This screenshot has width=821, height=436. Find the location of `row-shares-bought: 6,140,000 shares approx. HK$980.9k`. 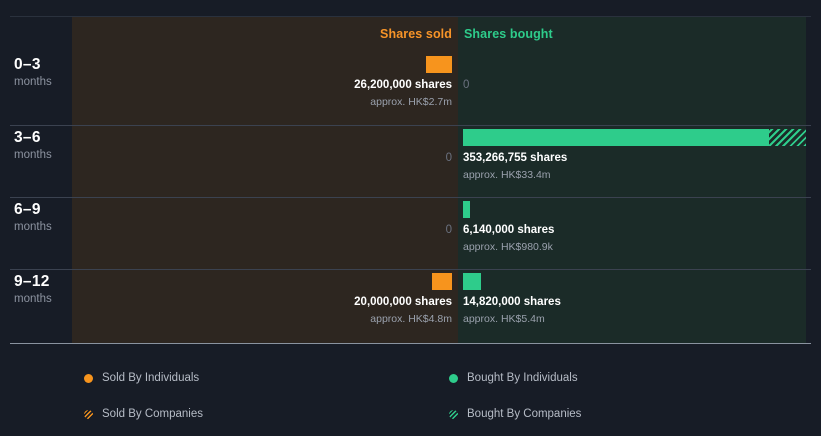

row-shares-bought: 6,140,000 shares approx. HK$980.9k is located at coordinates (635, 227).